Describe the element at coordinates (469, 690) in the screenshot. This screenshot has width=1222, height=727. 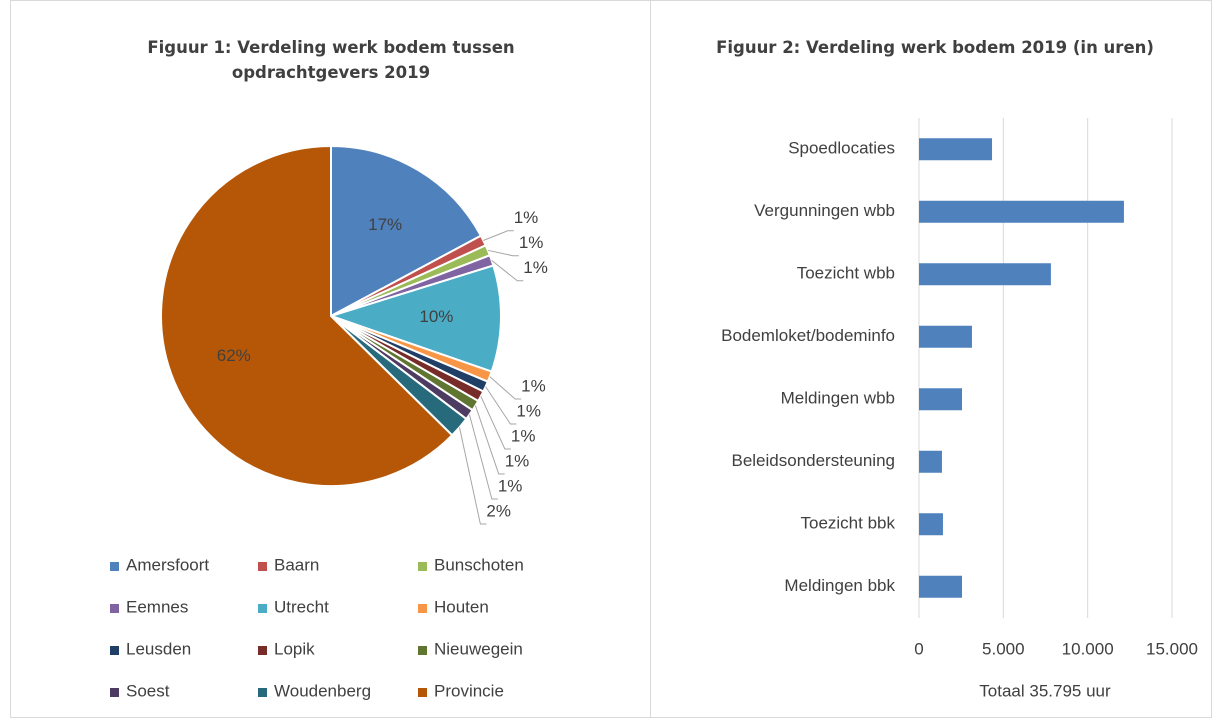
I see `legend-label: Provincie` at that location.